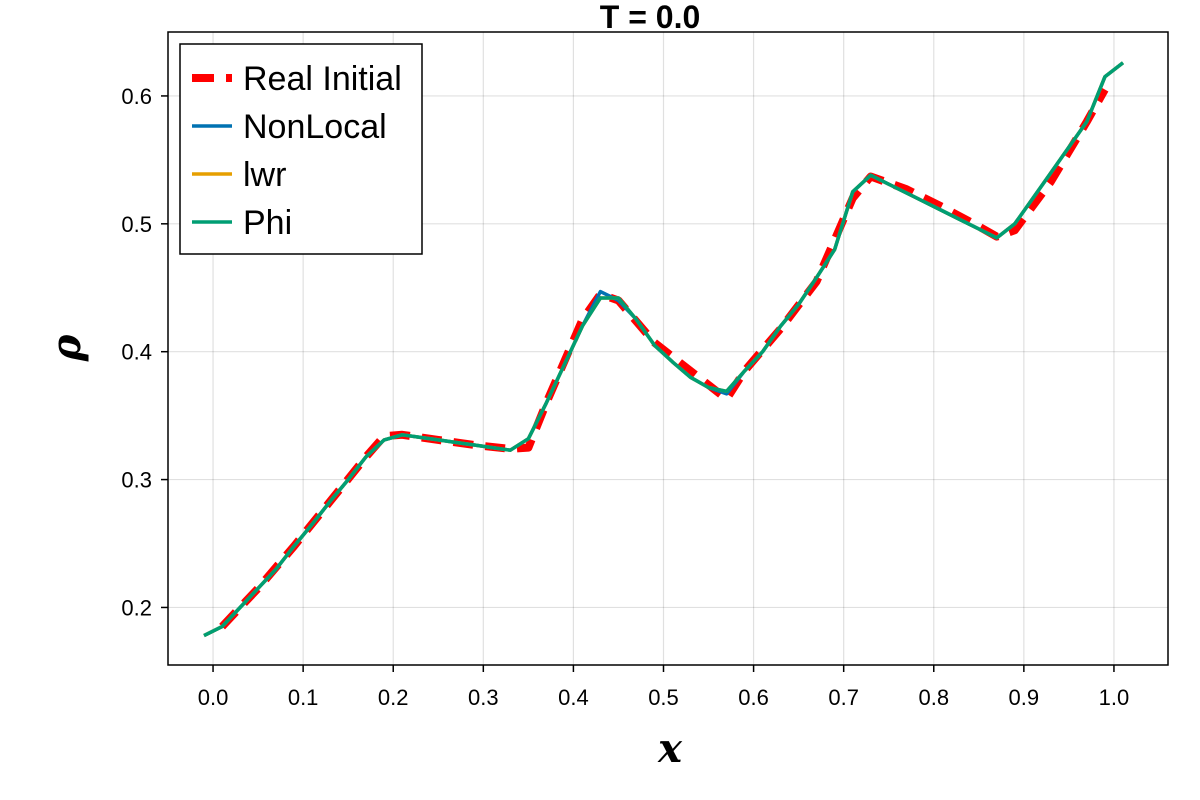 The image size is (1200, 800). What do you see at coordinates (315, 127) in the screenshot?
I see `legend-label-nonlocal: NonLocal` at bounding box center [315, 127].